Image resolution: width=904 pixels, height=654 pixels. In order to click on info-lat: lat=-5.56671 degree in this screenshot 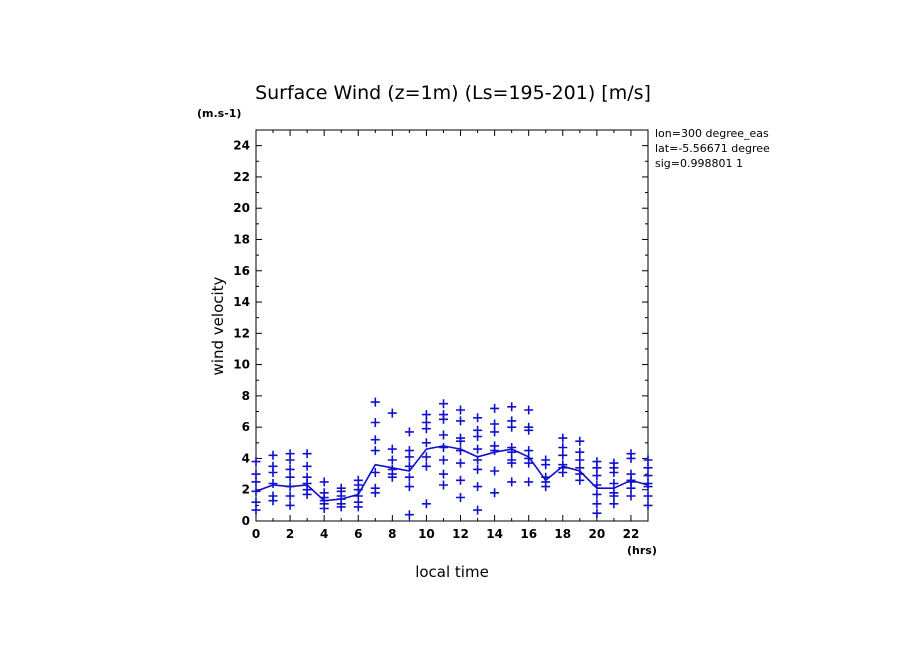, I will do `click(712, 148)`.